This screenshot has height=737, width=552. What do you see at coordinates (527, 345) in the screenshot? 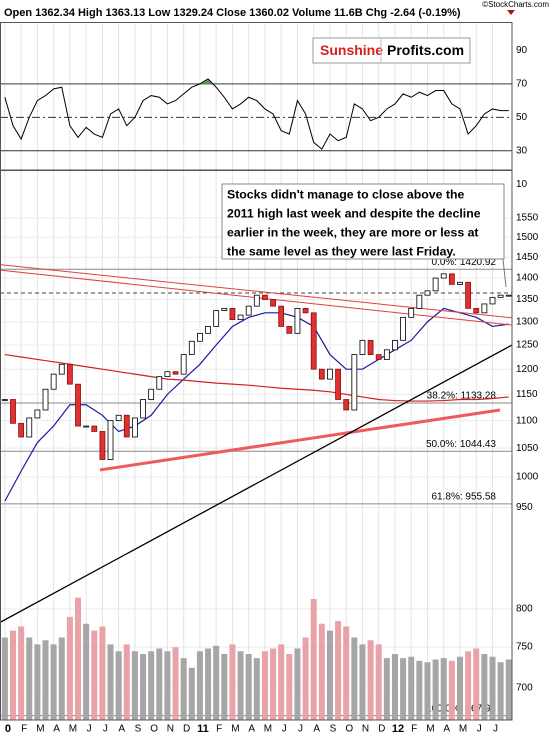
I see `y-tick-label: 1250` at bounding box center [527, 345].